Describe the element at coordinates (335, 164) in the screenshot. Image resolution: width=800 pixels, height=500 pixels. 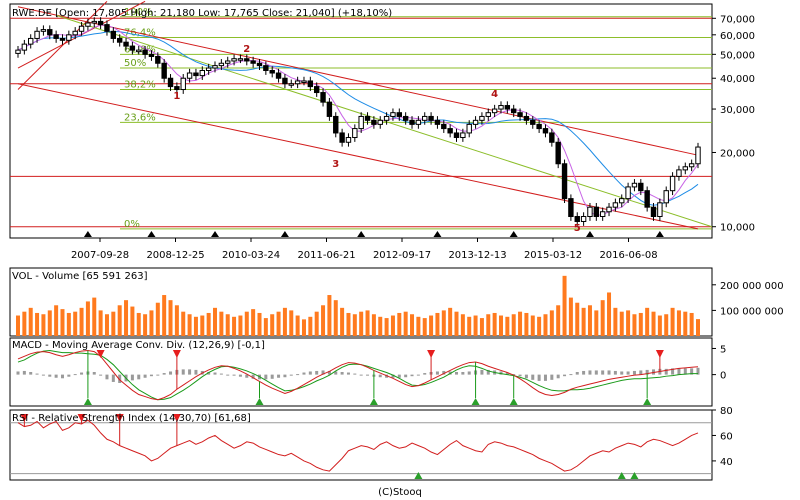
I see `wave-label: 3` at that location.